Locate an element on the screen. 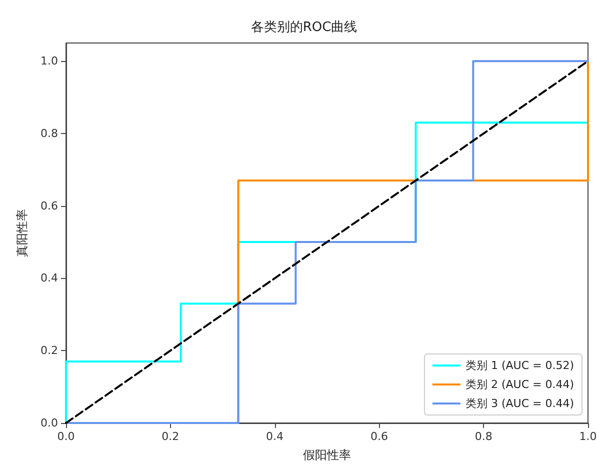  x-tick-label: 0.8 is located at coordinates (483, 436).